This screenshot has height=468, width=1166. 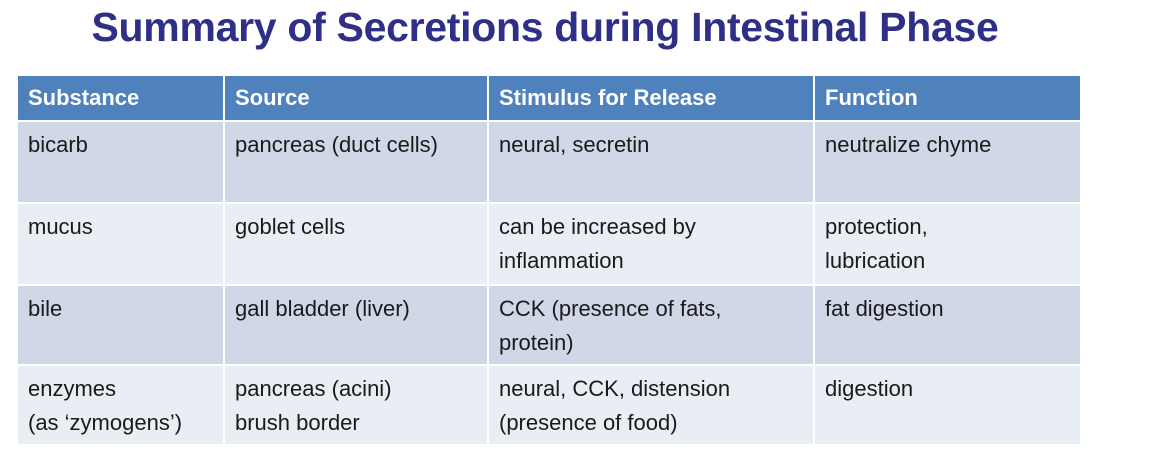 I want to click on cell-line: mucus, so click(x=60, y=226).